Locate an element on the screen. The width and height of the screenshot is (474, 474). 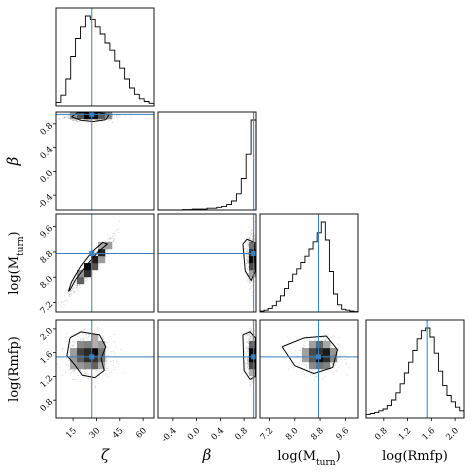
y-tick-label: -0.4 is located at coordinates (46, 201).